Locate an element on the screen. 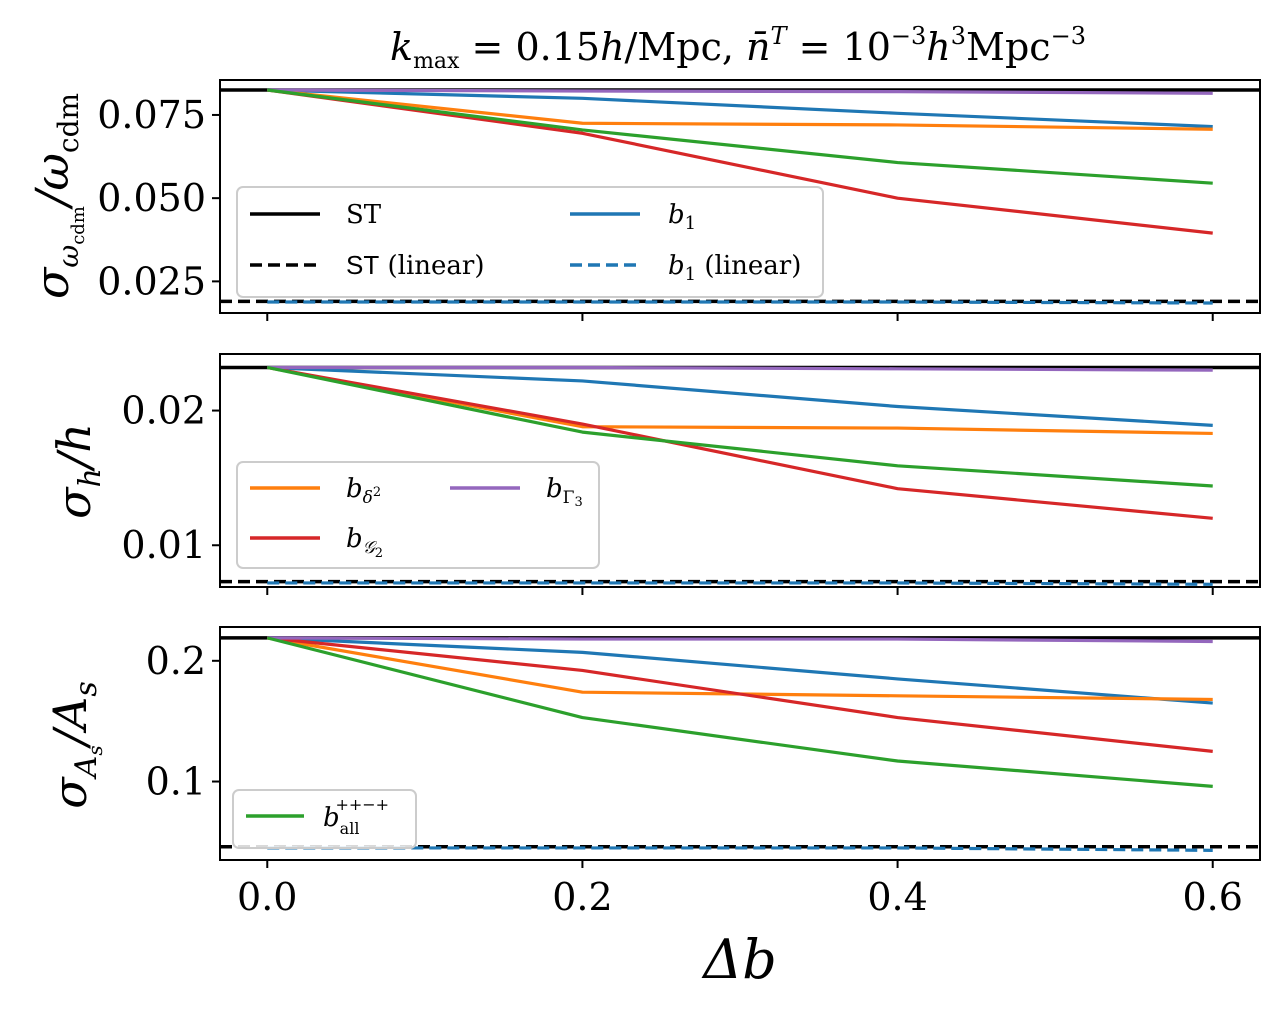 This screenshot has width=1280, height=1015. legend-label-b1: b1 is located at coordinates (682, 217).